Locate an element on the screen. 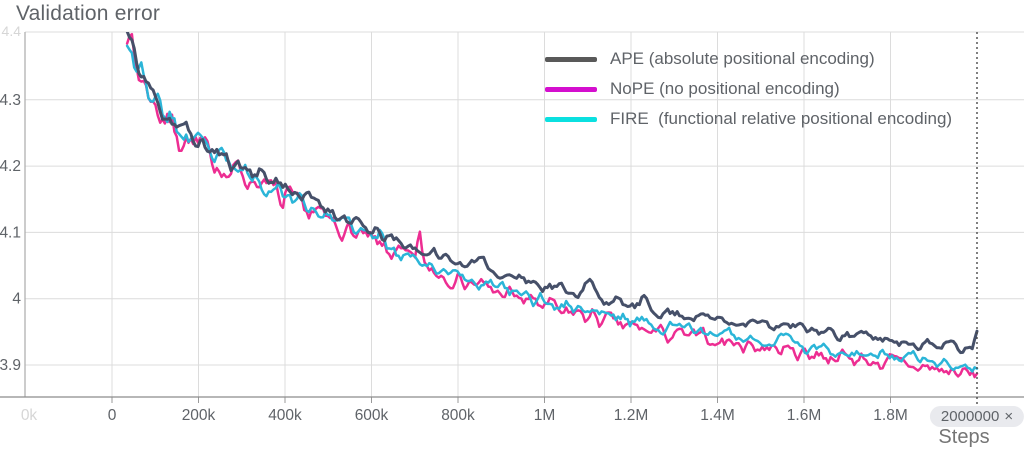 The width and height of the screenshot is (1024, 463). step-selection-chip: 2000000 × is located at coordinates (976, 416).